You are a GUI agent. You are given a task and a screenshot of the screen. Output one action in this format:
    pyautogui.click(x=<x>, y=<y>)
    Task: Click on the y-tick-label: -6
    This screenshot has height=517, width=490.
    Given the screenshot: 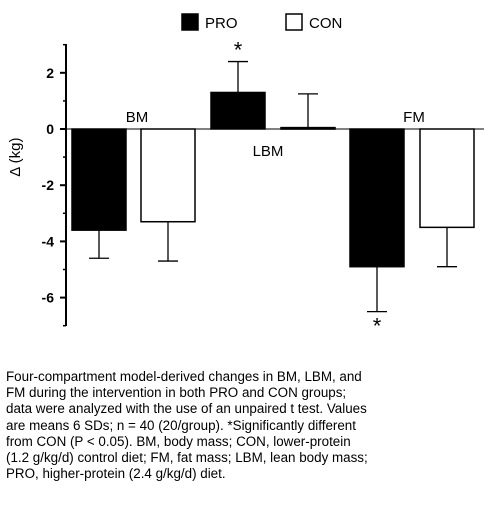 What is the action you would take?
    pyautogui.click(x=48, y=298)
    